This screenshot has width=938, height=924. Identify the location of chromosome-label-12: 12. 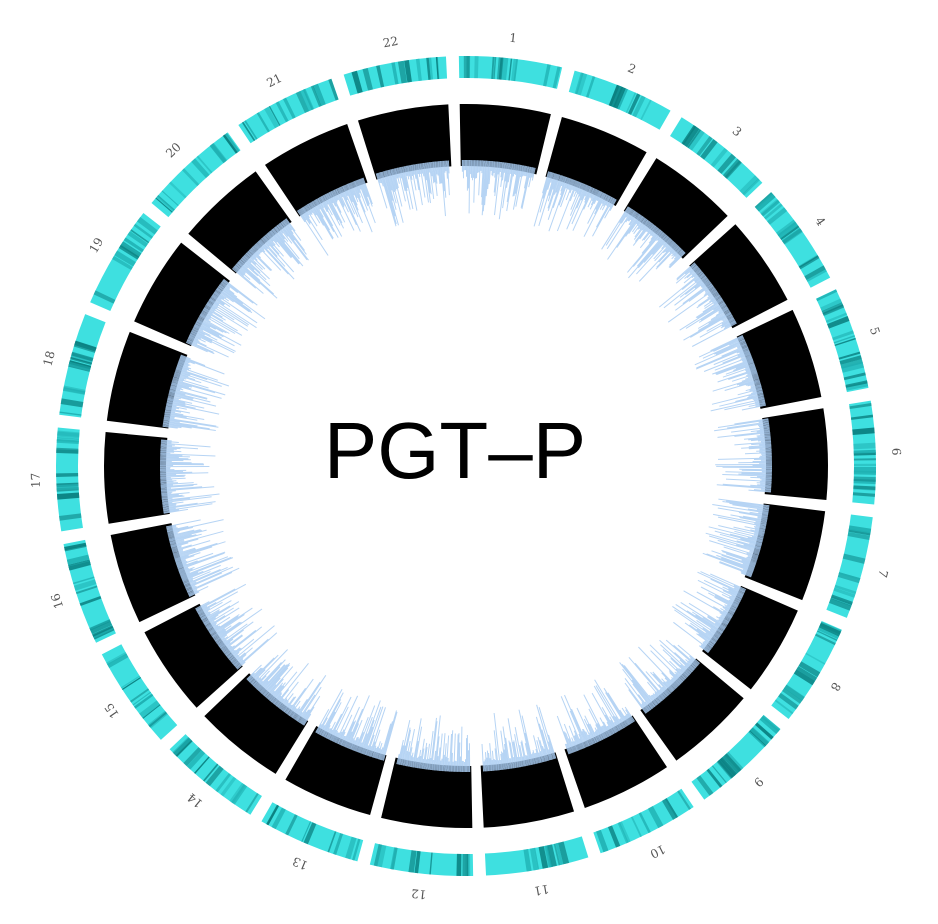
(418, 894).